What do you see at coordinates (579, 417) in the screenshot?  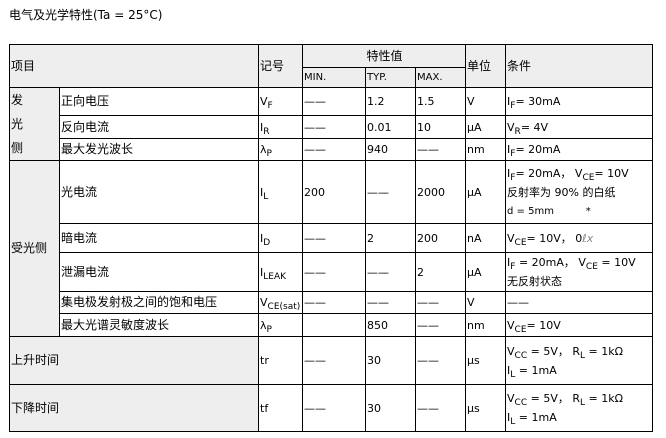 I see `condition-line: IL = 1mA` at bounding box center [579, 417].